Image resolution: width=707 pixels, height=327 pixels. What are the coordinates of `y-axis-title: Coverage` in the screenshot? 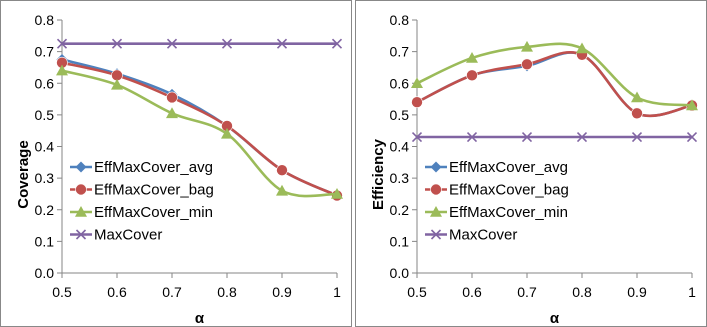 It's located at (23, 174).